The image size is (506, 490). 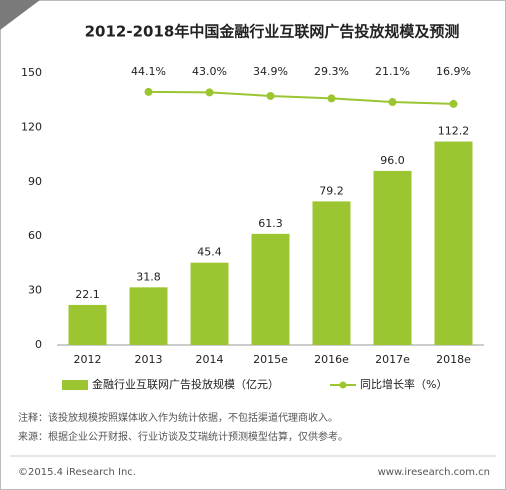 What do you see at coordinates (149, 359) in the screenshot?
I see `x-tick-label: 2013` at bounding box center [149, 359].